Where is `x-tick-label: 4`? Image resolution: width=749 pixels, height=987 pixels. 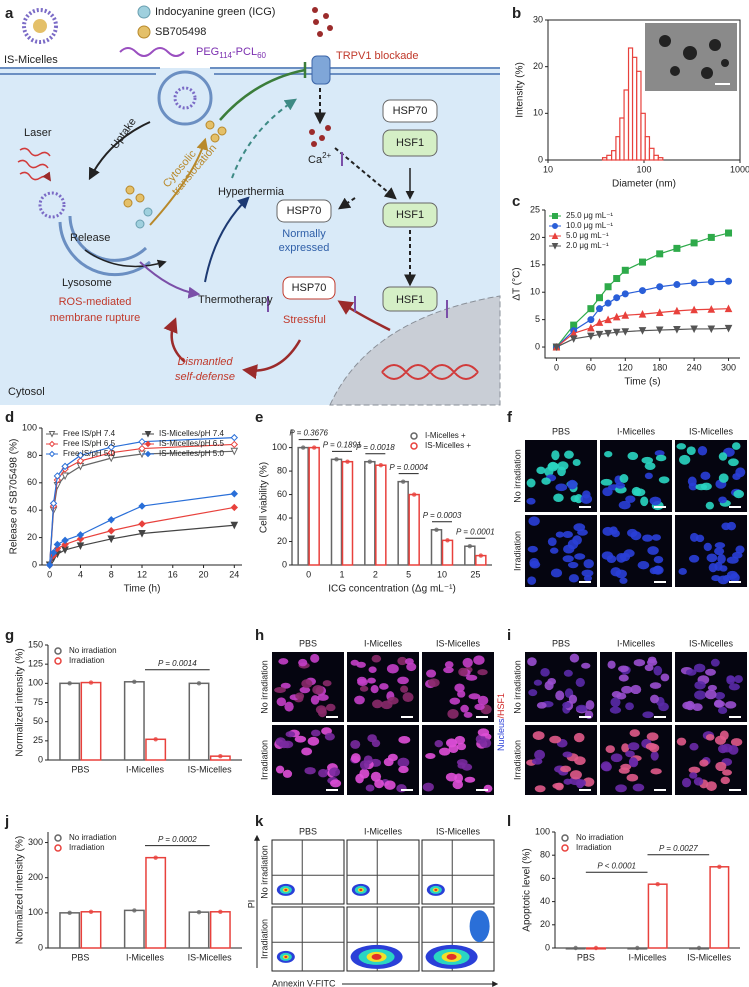 x-tick-label: 4 is located at coordinates (80, 574).